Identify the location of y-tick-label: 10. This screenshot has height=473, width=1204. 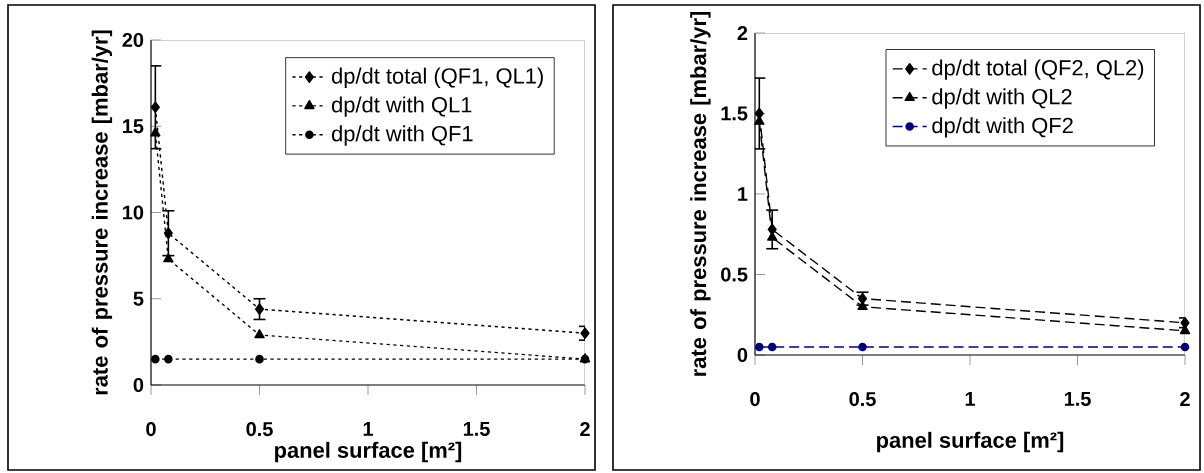
(133, 212).